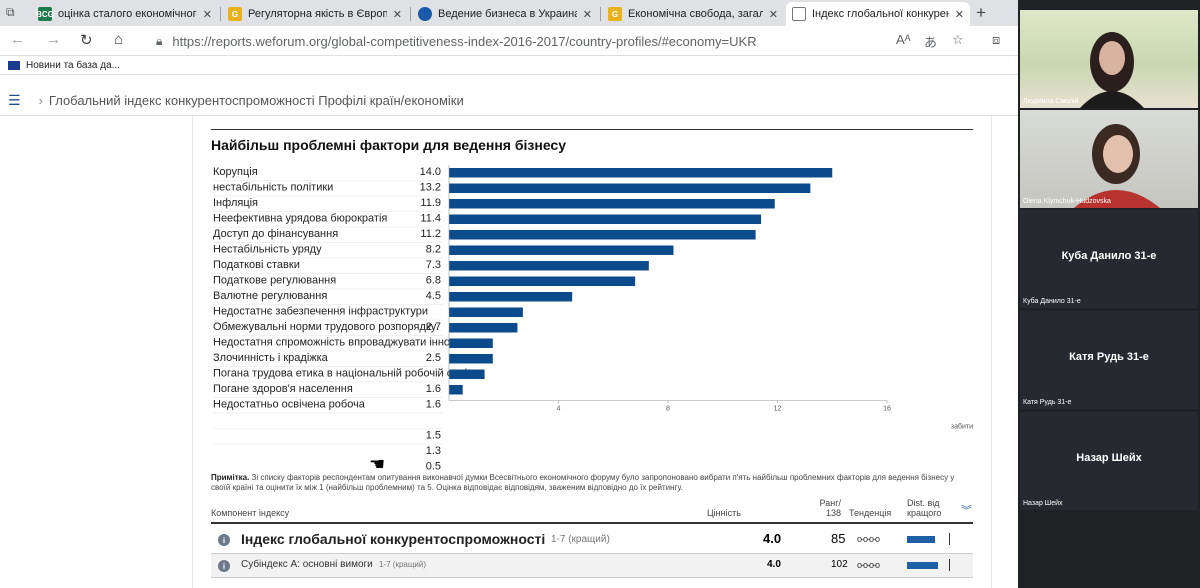 Image resolution: width=1200 pixels, height=588 pixels. What do you see at coordinates (592, 129) in the screenshot?
I see `divider` at bounding box center [592, 129].